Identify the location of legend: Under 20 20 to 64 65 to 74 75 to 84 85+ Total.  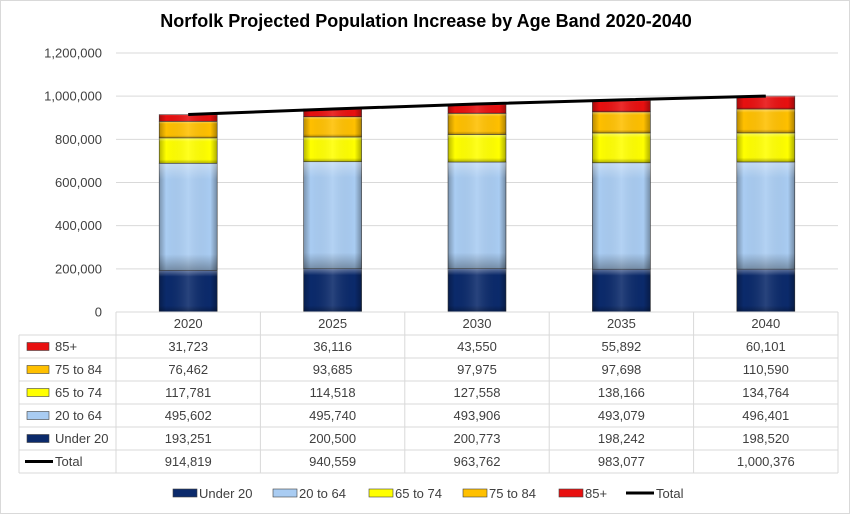
(428, 493).